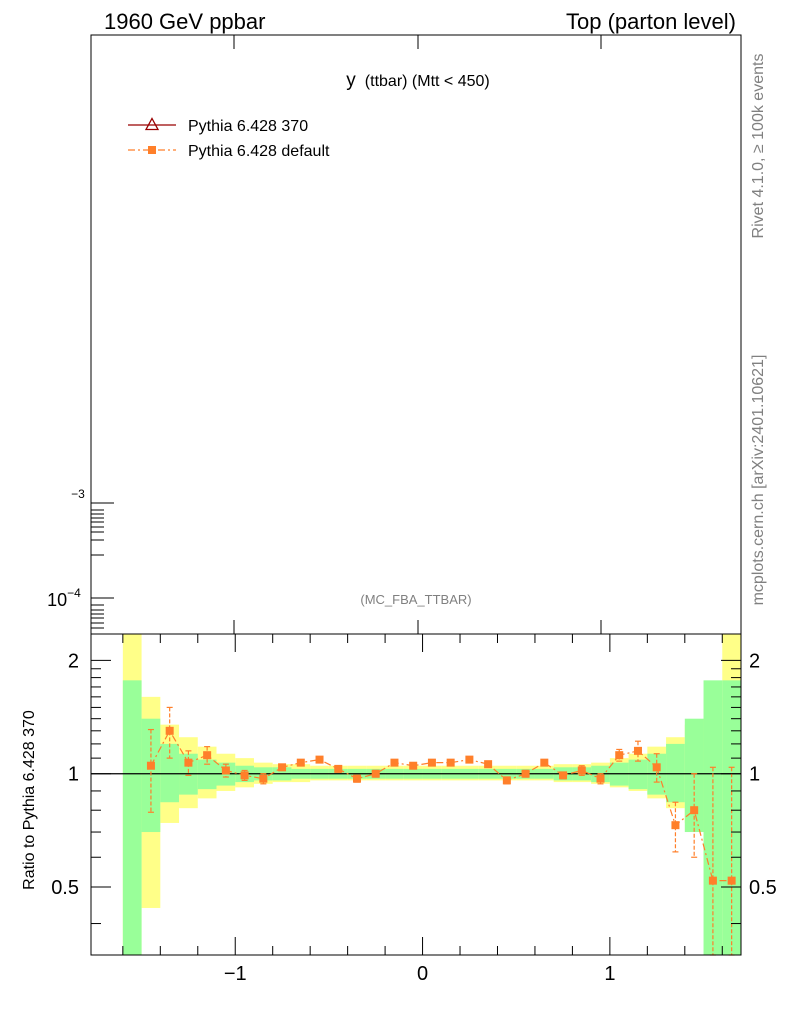  I want to click on y-tick-label-left: 1, so click(73, 775).